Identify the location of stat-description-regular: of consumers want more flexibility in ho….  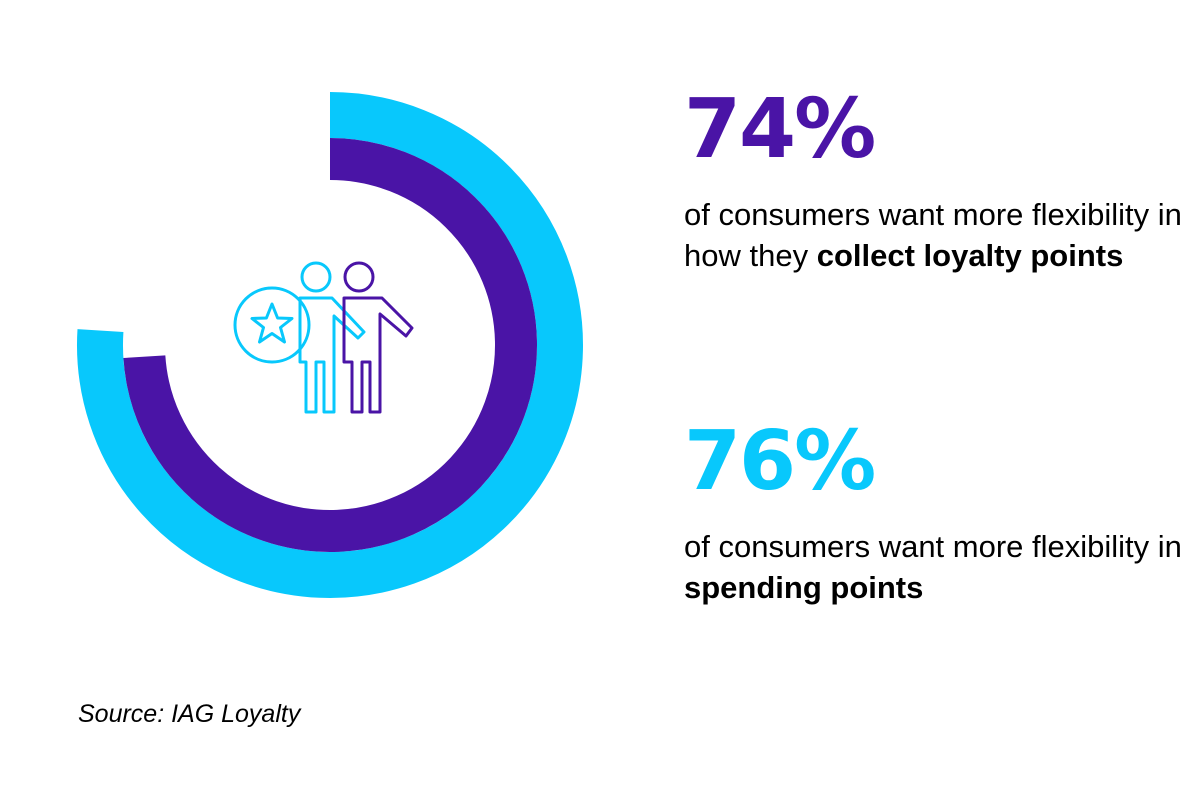
(933, 235).